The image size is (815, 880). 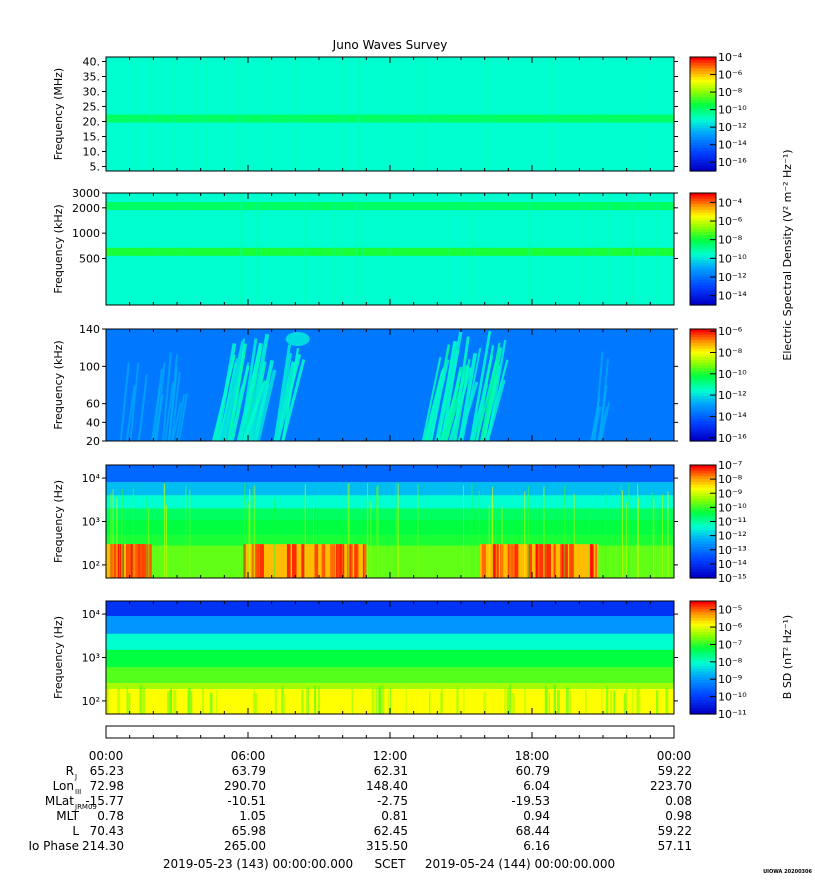 I want to click on ephemeris-value: 0.94, so click(x=536, y=816).